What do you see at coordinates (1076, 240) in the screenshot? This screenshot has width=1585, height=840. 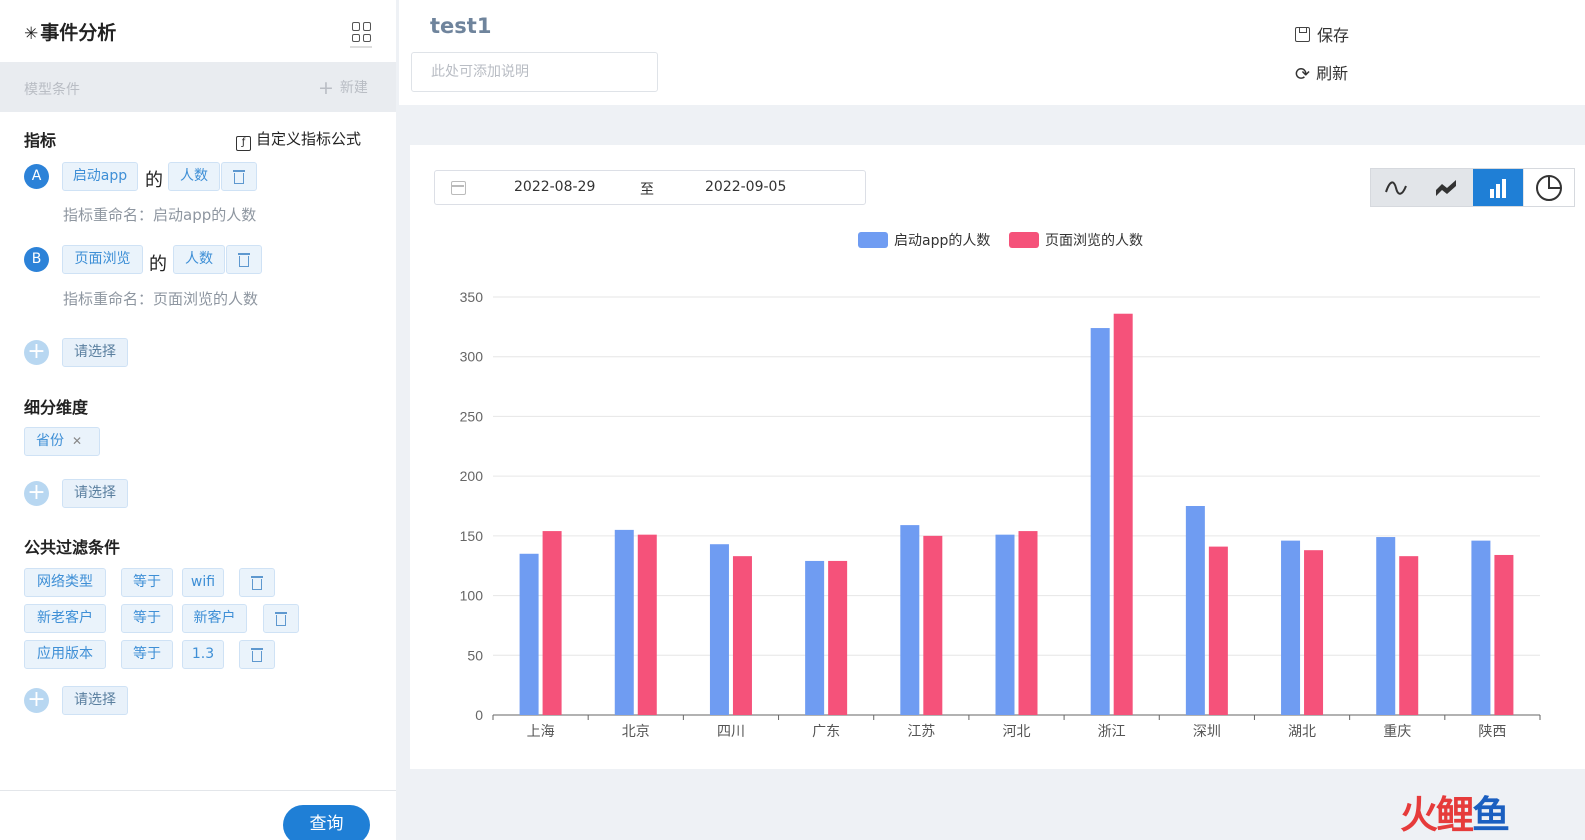 I see `legend-item-pageview: 页面浏览的人数` at bounding box center [1076, 240].